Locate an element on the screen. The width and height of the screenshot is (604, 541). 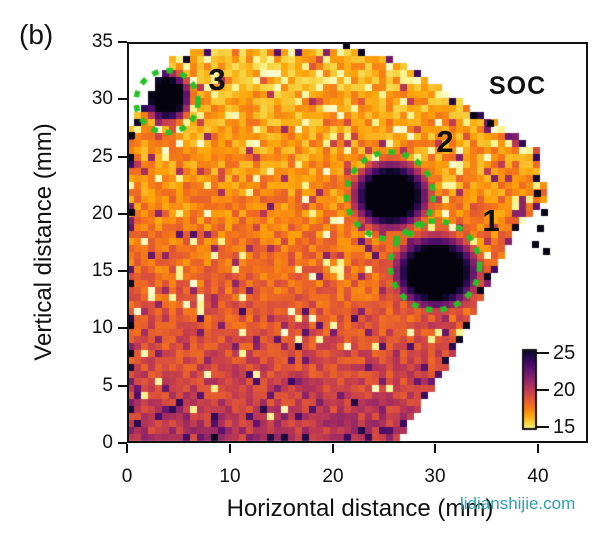
y-tick-label: 30 is located at coordinates (102, 98).